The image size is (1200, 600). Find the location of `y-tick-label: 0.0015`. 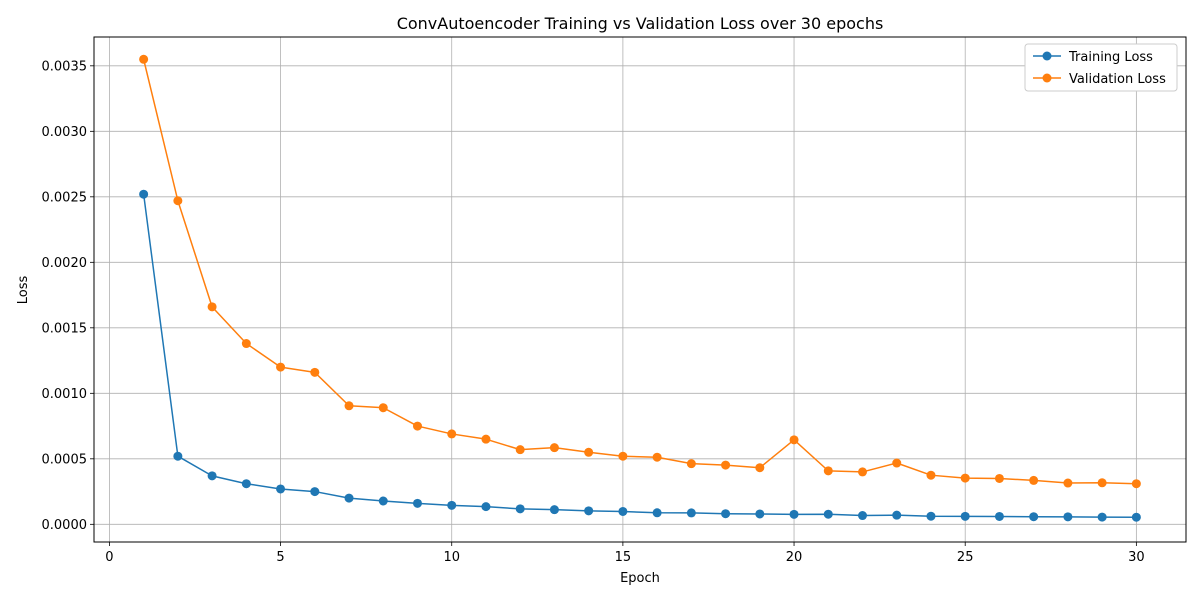

y-tick-label: 0.0015 is located at coordinates (65, 328).